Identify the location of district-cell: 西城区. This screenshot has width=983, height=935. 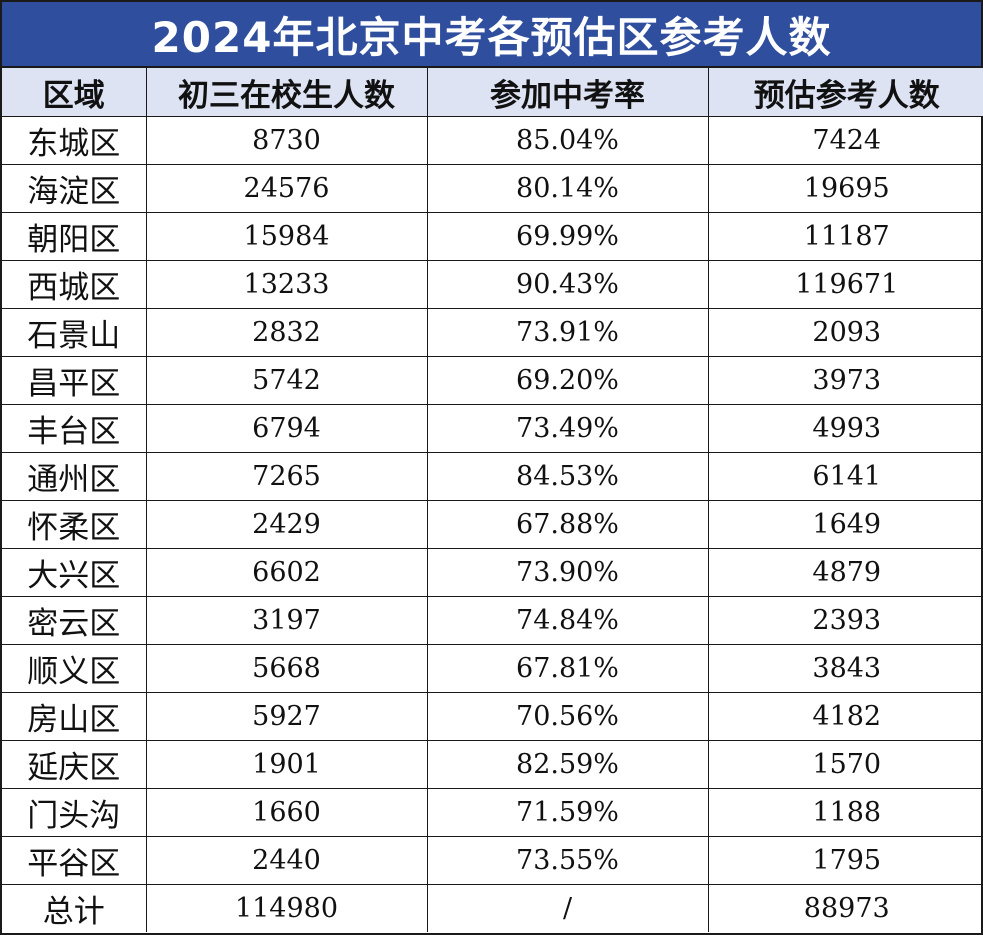
(74, 284).